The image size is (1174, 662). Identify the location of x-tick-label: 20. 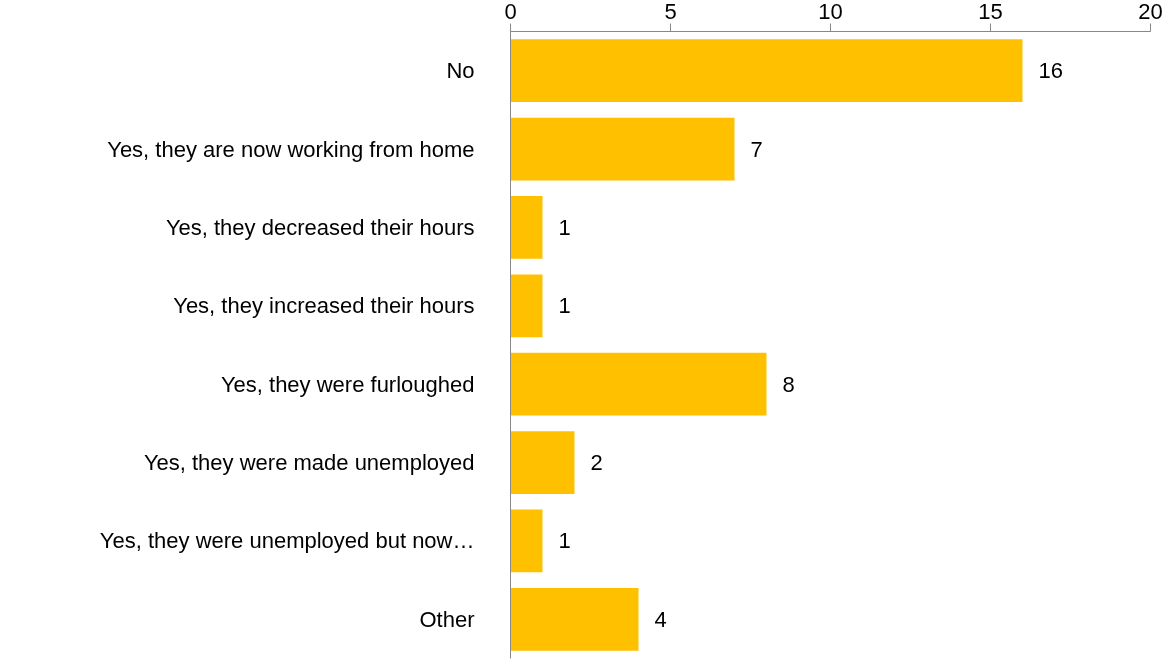
(1150, 12).